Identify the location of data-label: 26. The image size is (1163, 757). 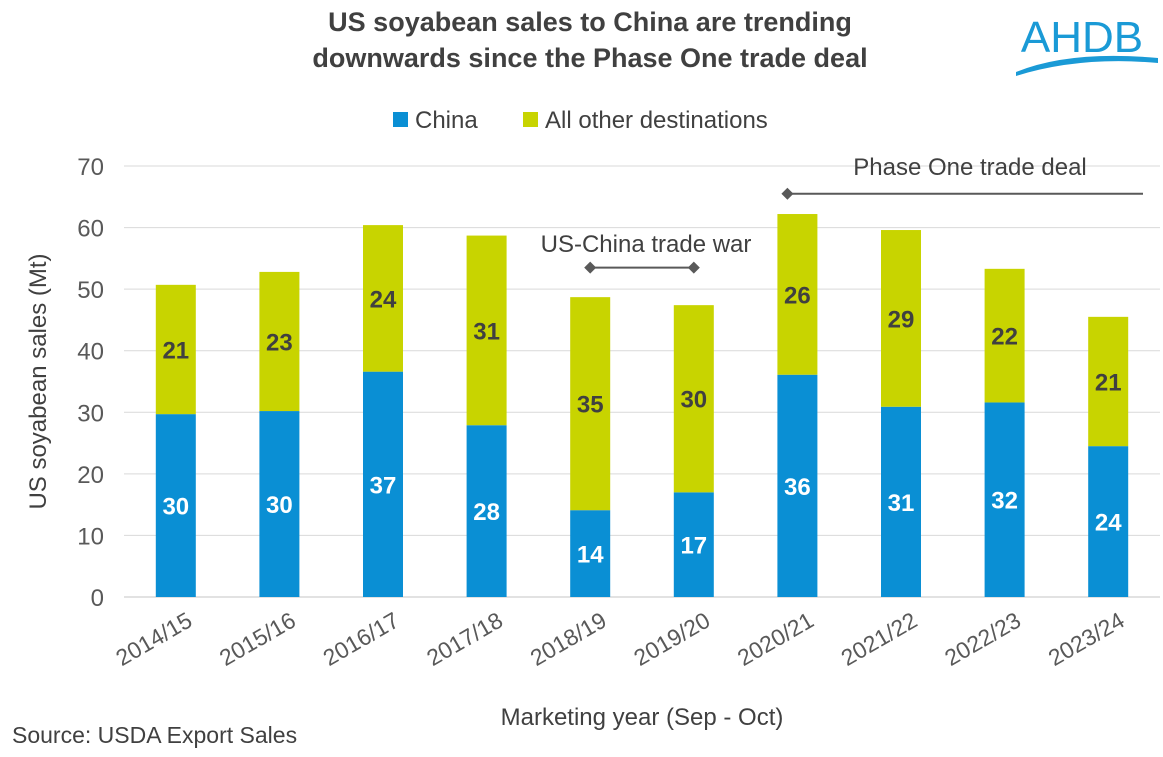
(797, 295).